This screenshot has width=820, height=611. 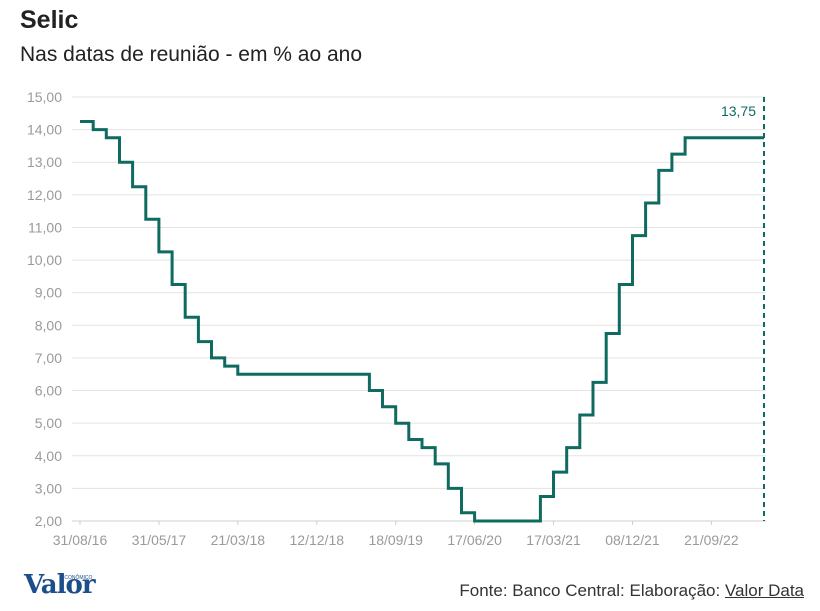 I want to click on valor-logo: Valor, so click(x=60, y=585).